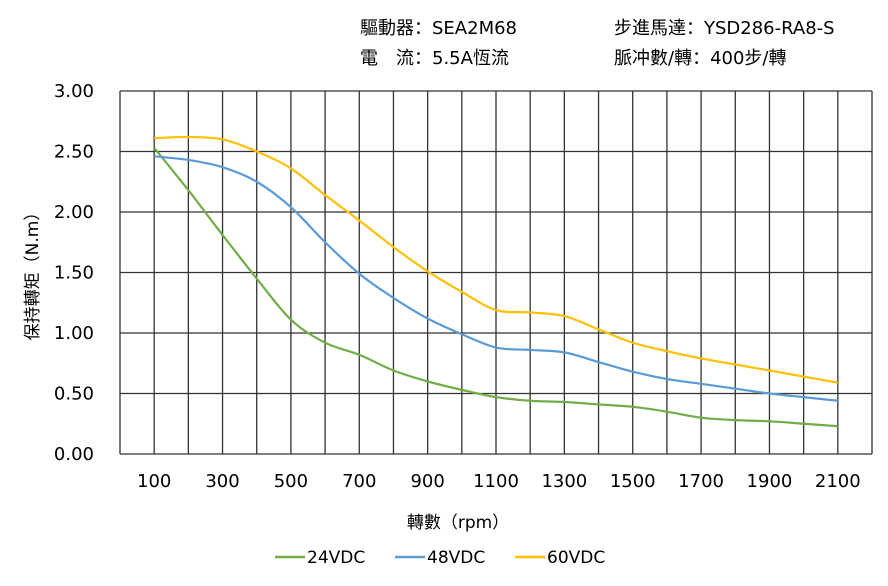  Describe the element at coordinates (74, 394) in the screenshot. I see `y-tick-label: 0.50` at that location.